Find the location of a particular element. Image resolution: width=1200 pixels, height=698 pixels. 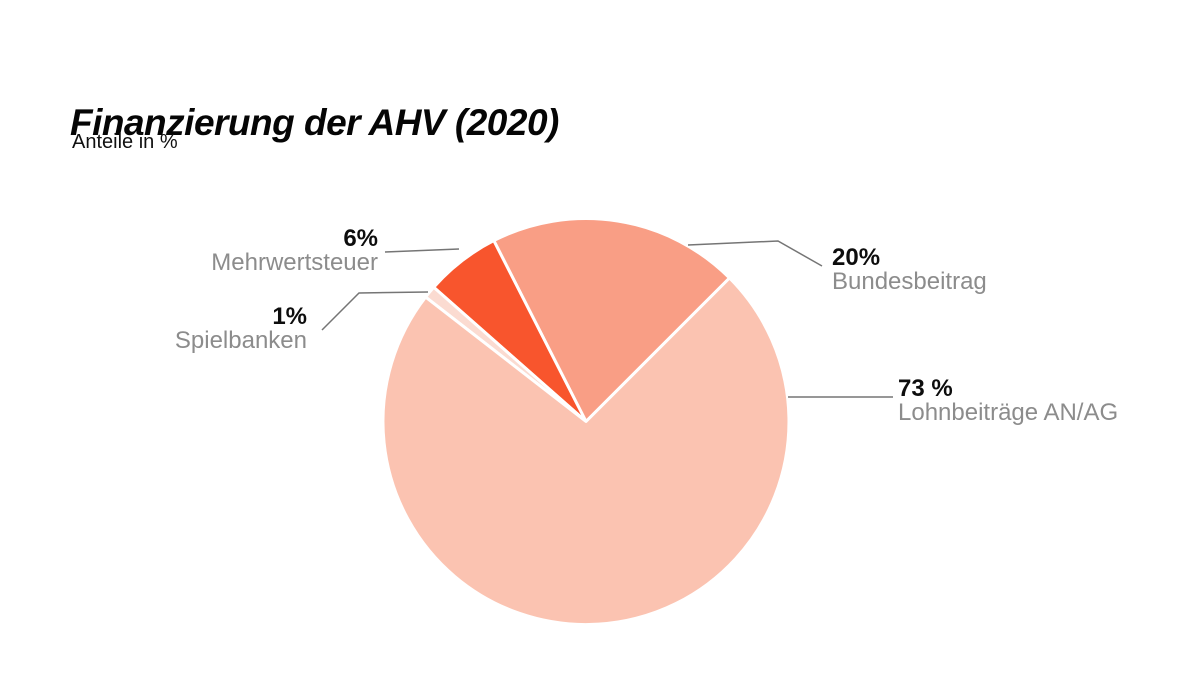

slice-label-lohnbeitraege: Lohnbeiträge AN/AG is located at coordinates (1008, 412).